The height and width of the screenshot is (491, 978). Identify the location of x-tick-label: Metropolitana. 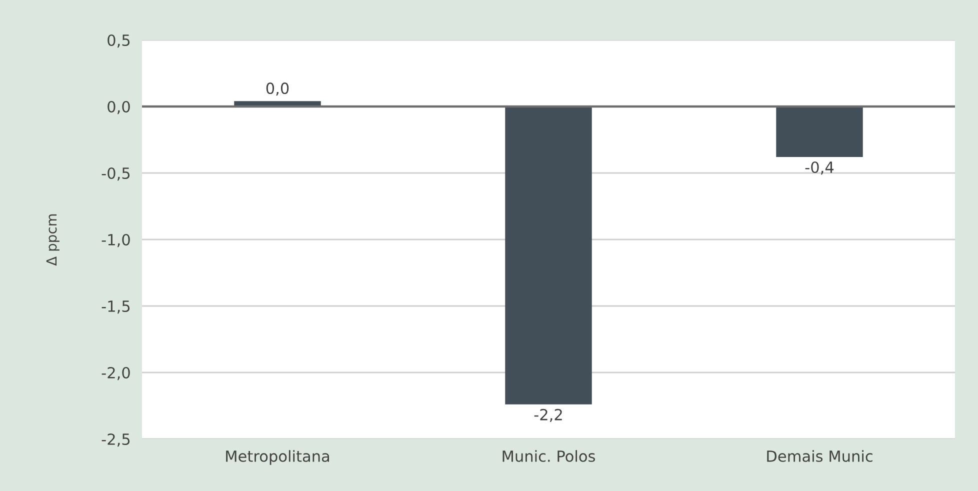
(278, 457).